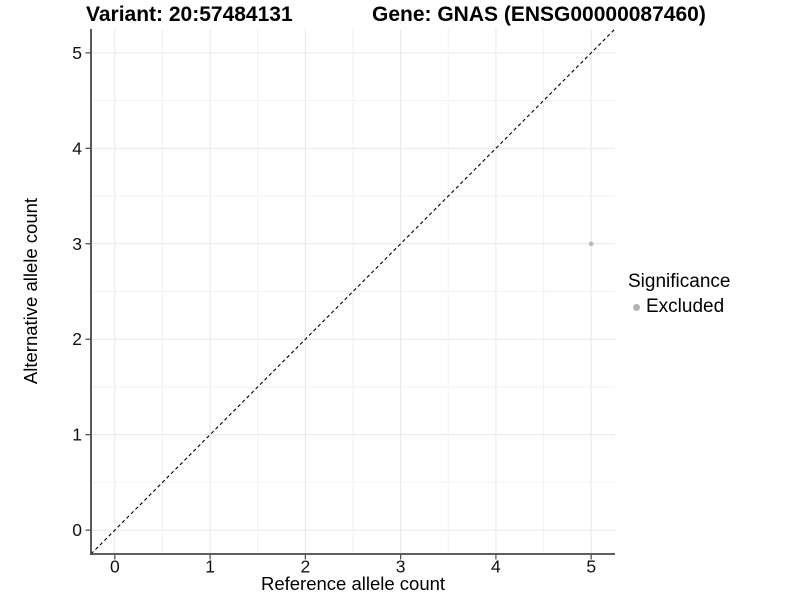 The image size is (800, 600). I want to click on y-tick-label: 0, so click(77, 530).